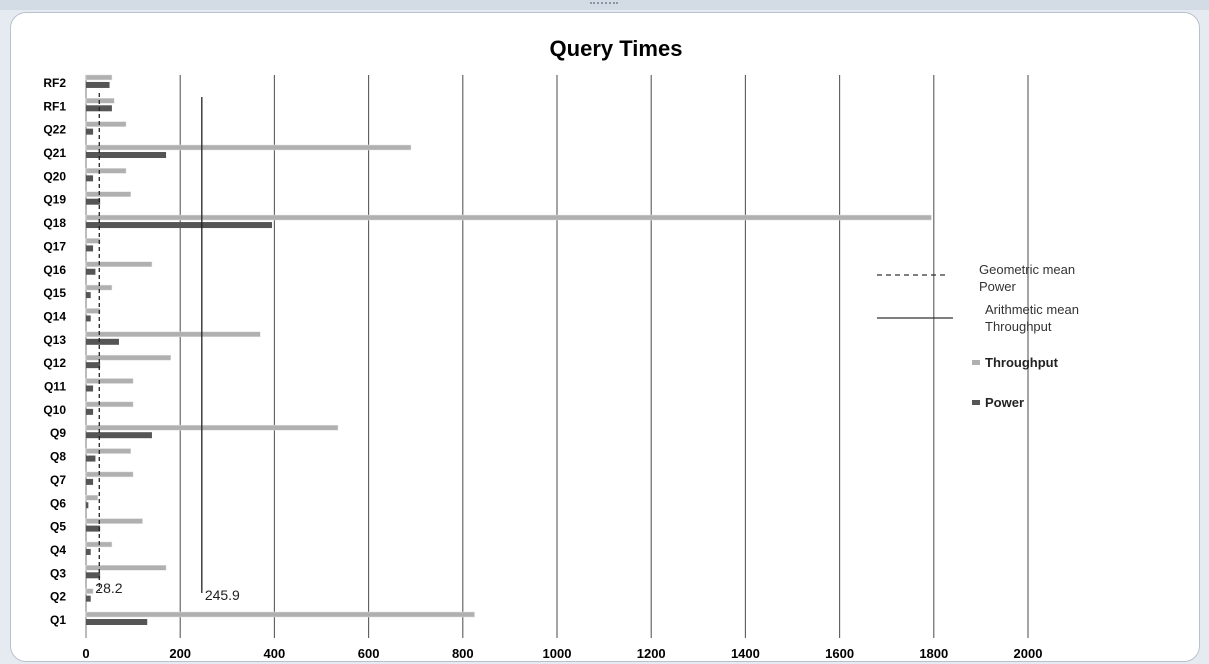  Describe the element at coordinates (89, 591) in the screenshot. I see `bar-throughput-q2` at that location.